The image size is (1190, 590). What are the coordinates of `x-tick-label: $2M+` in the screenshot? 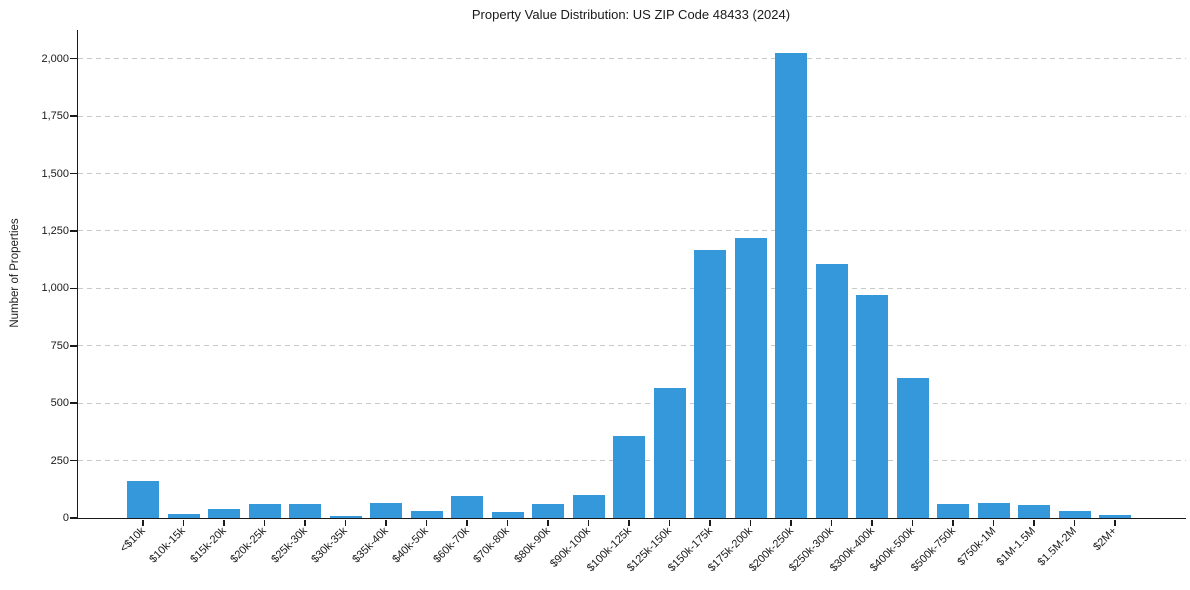 It's located at (1105, 539).